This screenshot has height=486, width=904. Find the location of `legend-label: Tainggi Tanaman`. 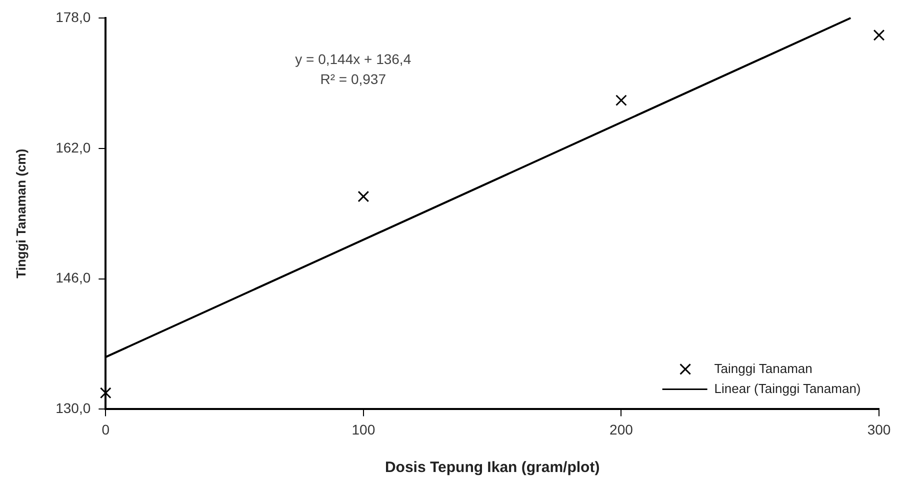

legend-label: Tainggi Tanaman is located at coordinates (763, 368).